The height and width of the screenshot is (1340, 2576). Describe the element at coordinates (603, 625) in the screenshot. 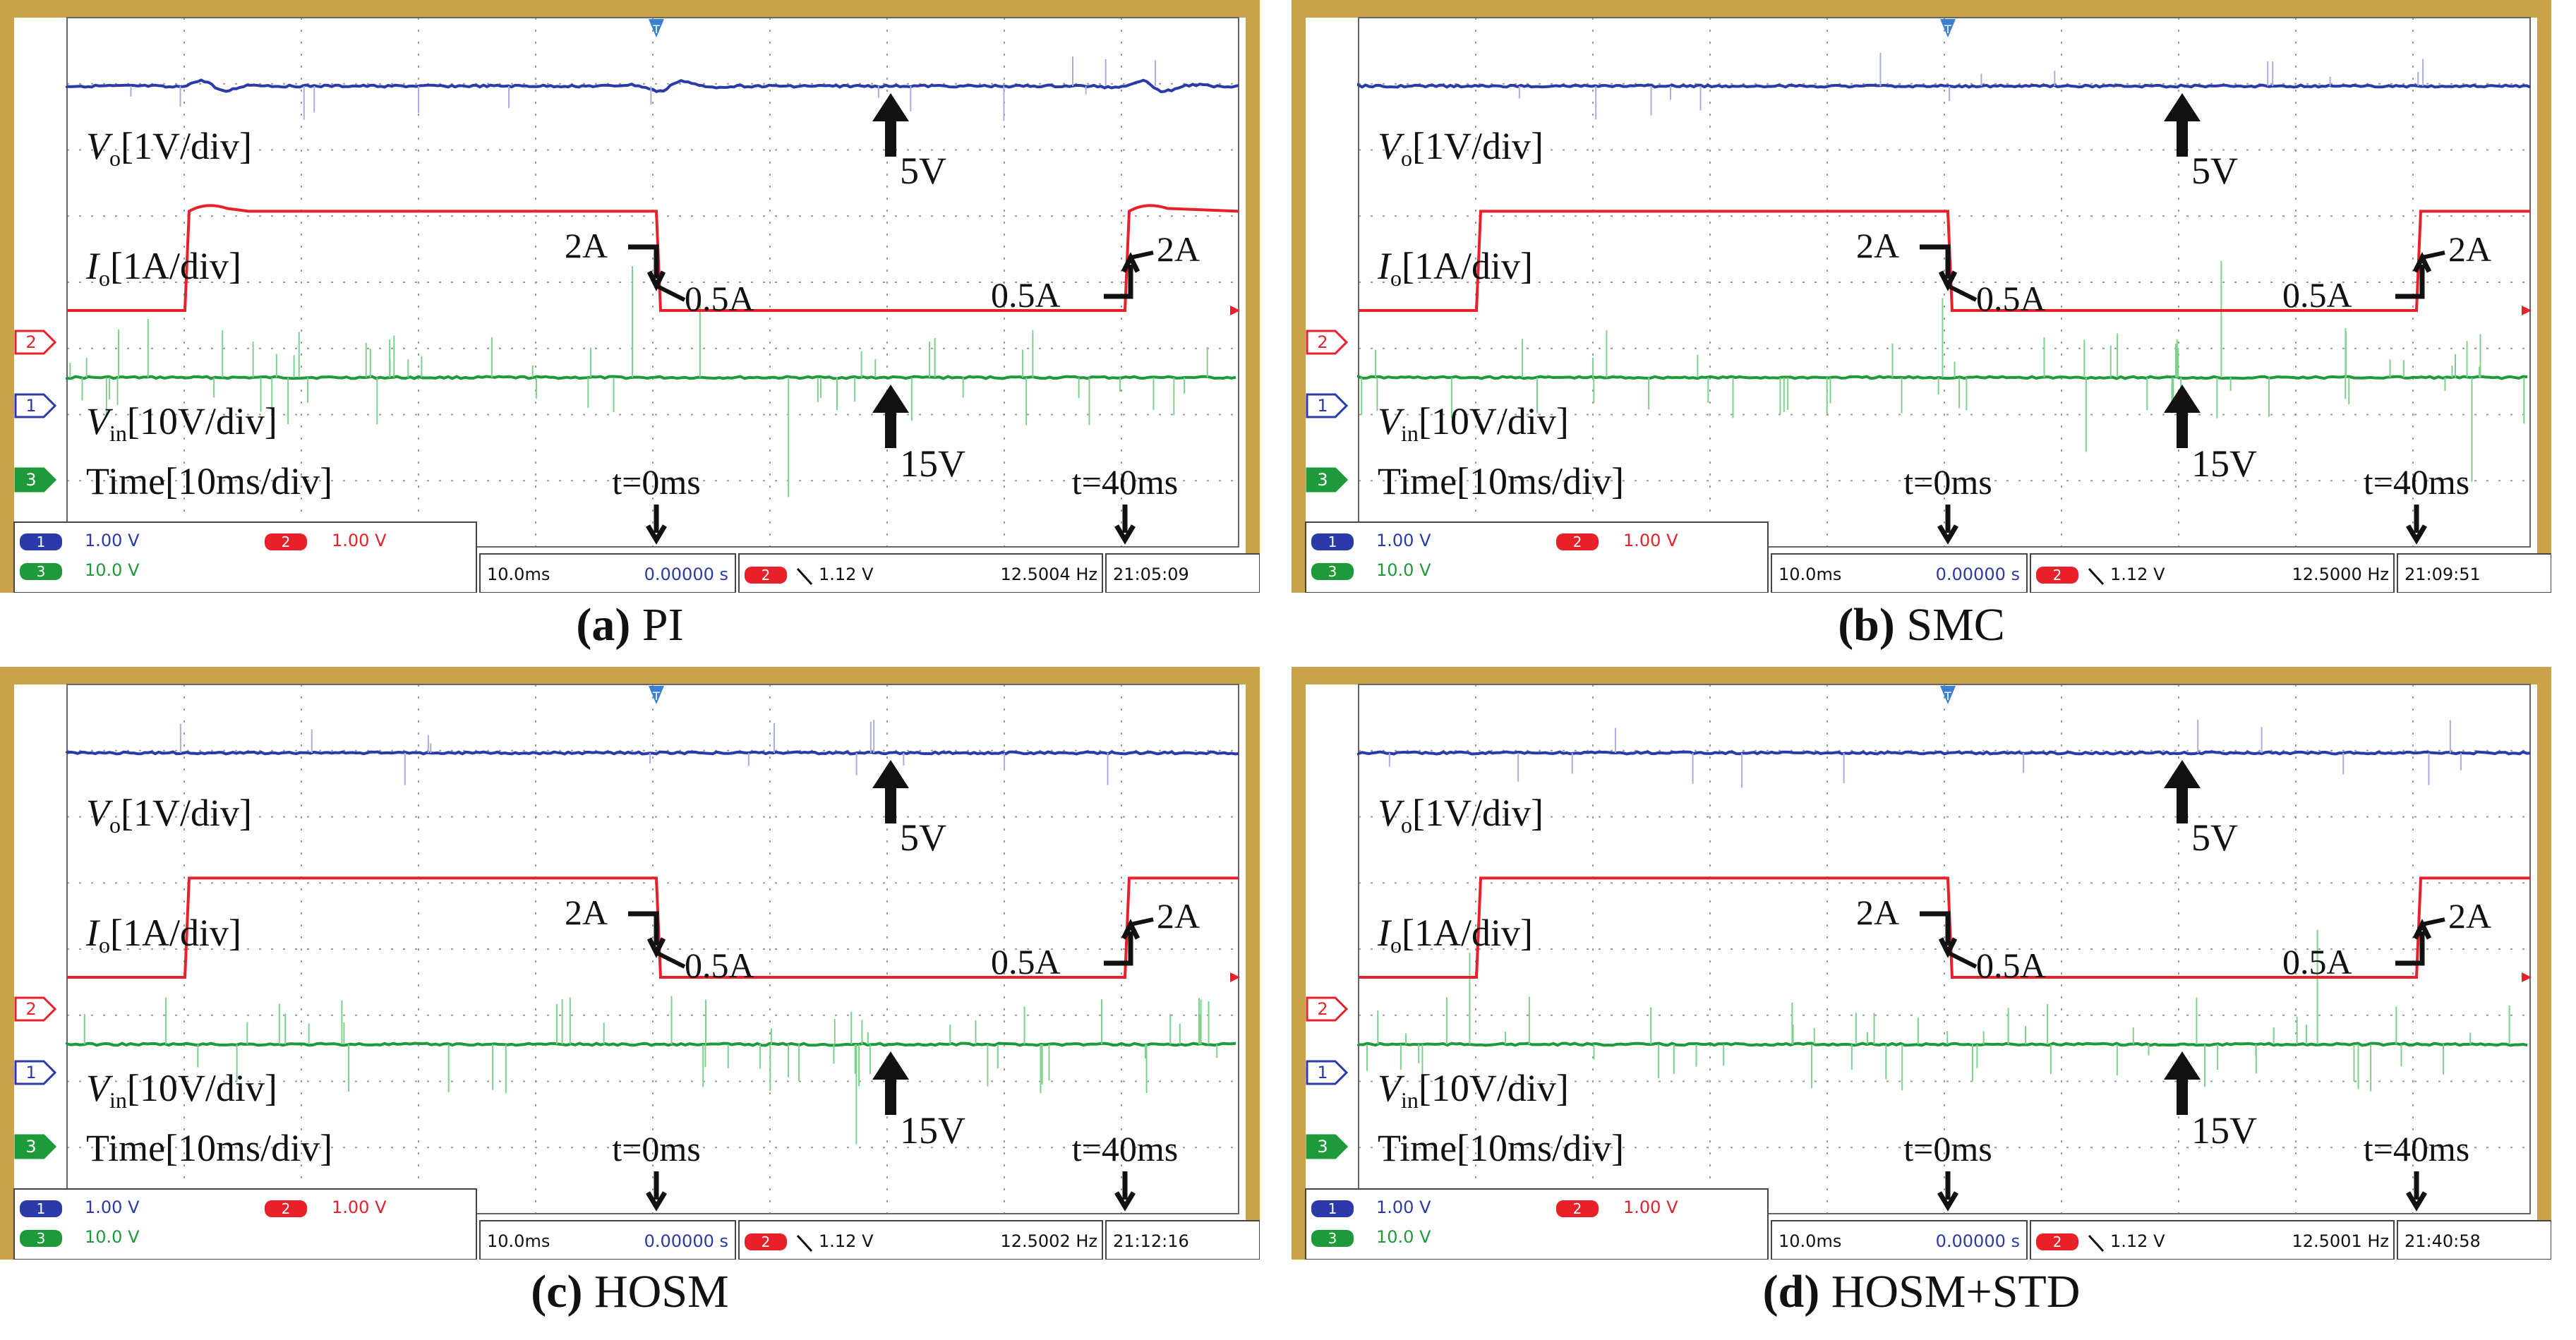

I see `caption-tag: (a)` at that location.